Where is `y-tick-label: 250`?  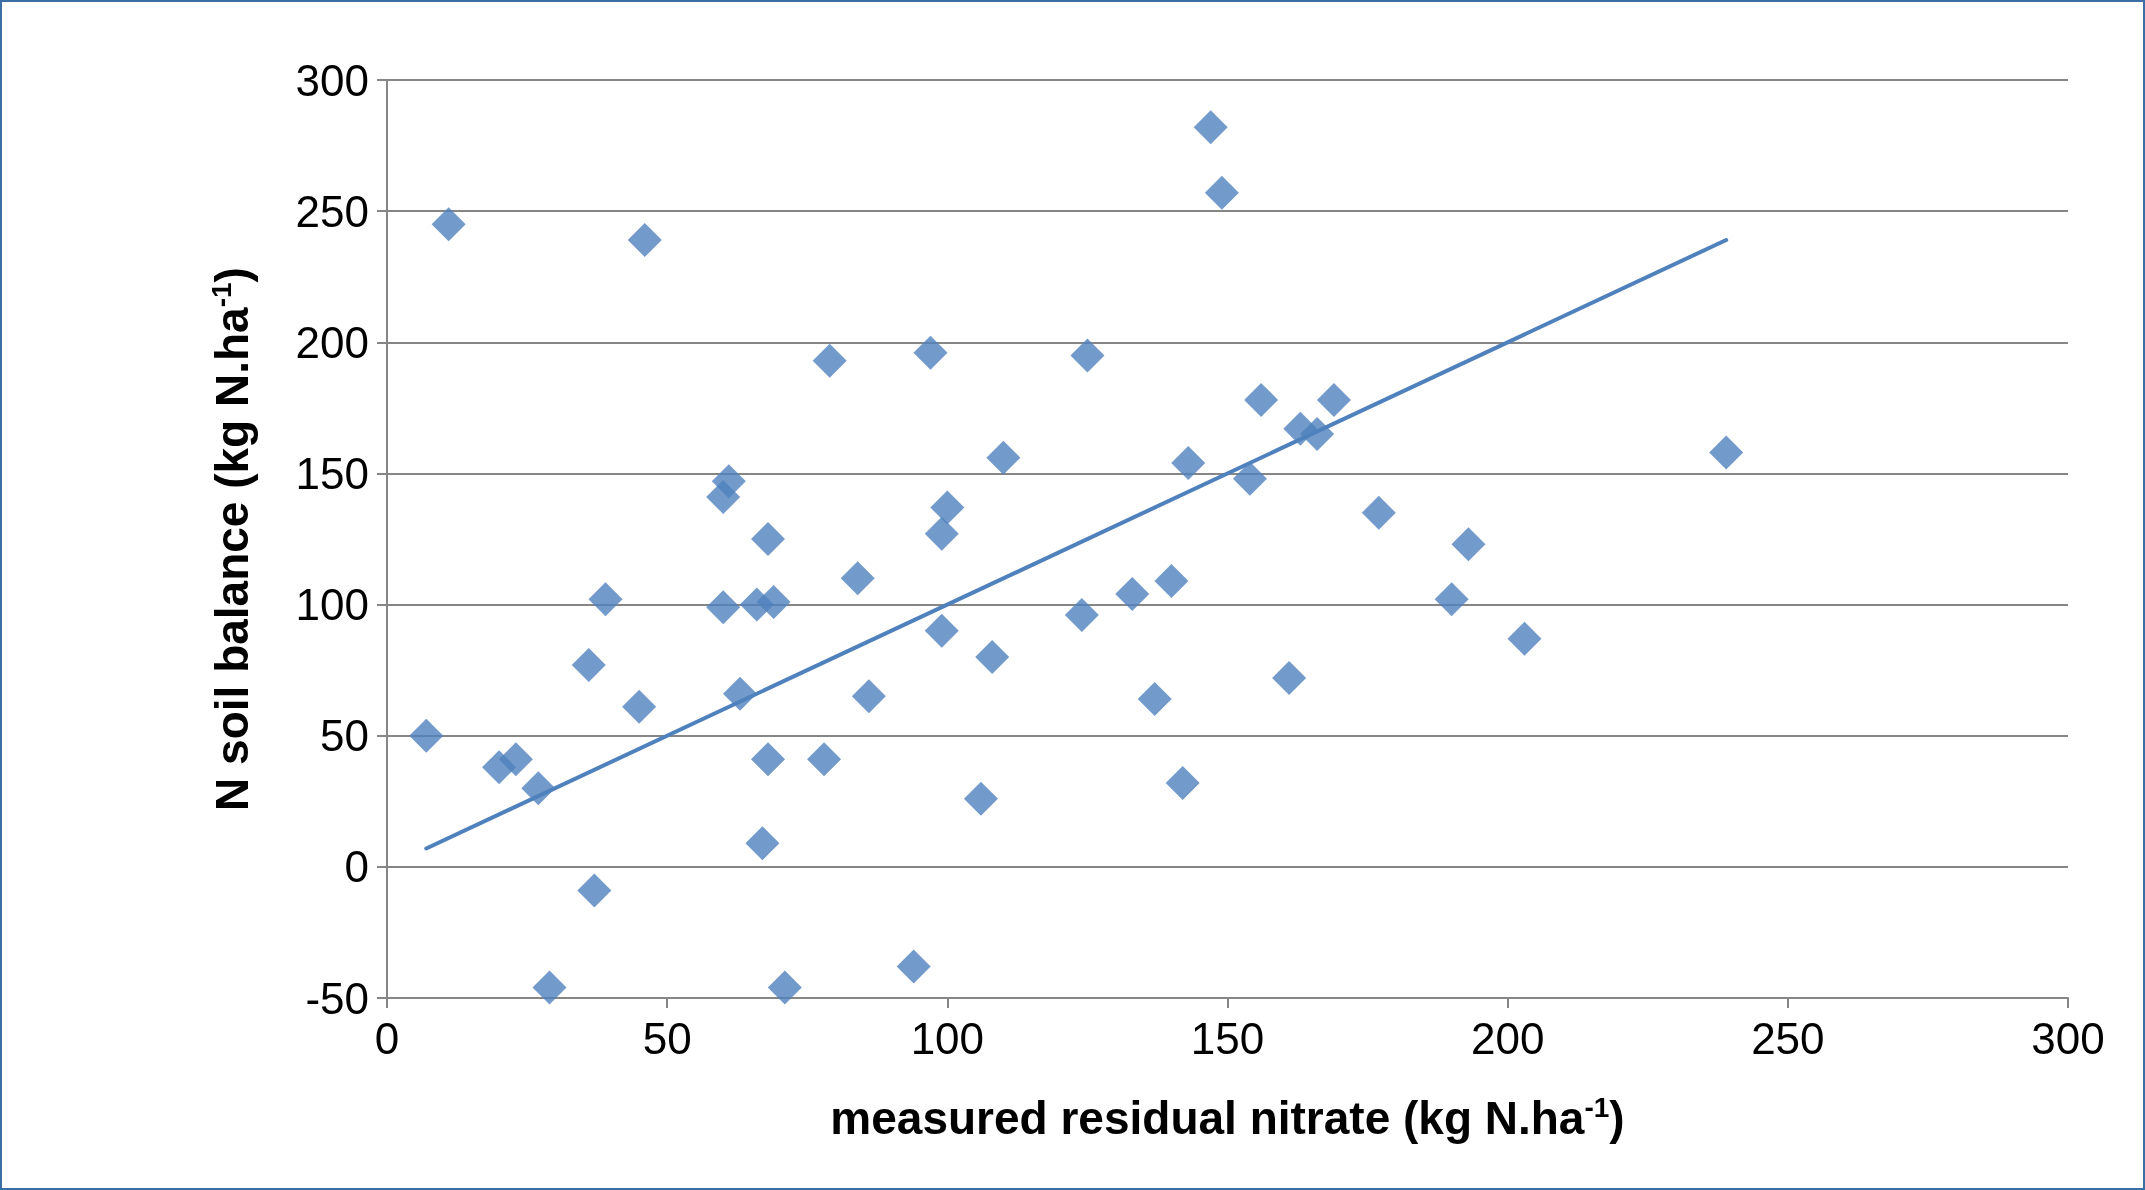 y-tick-label: 250 is located at coordinates (332, 211).